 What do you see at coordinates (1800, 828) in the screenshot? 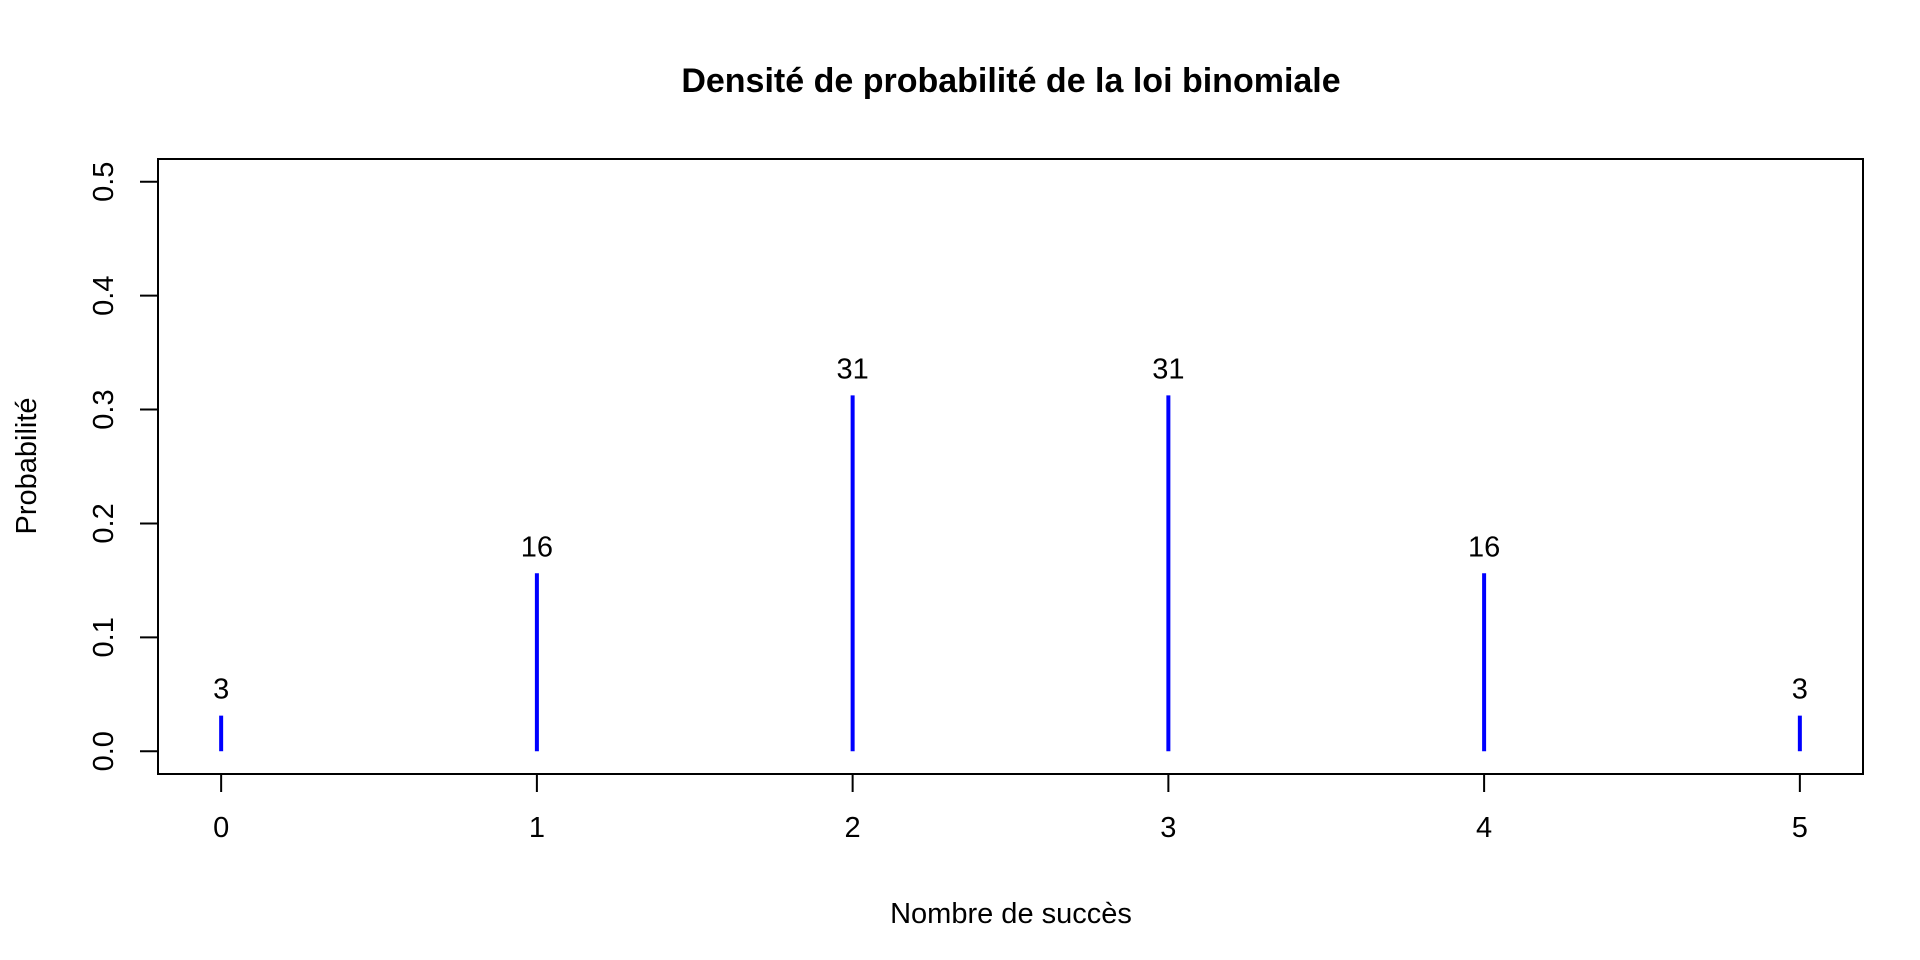
I see `x-tick-label: 5` at bounding box center [1800, 828].